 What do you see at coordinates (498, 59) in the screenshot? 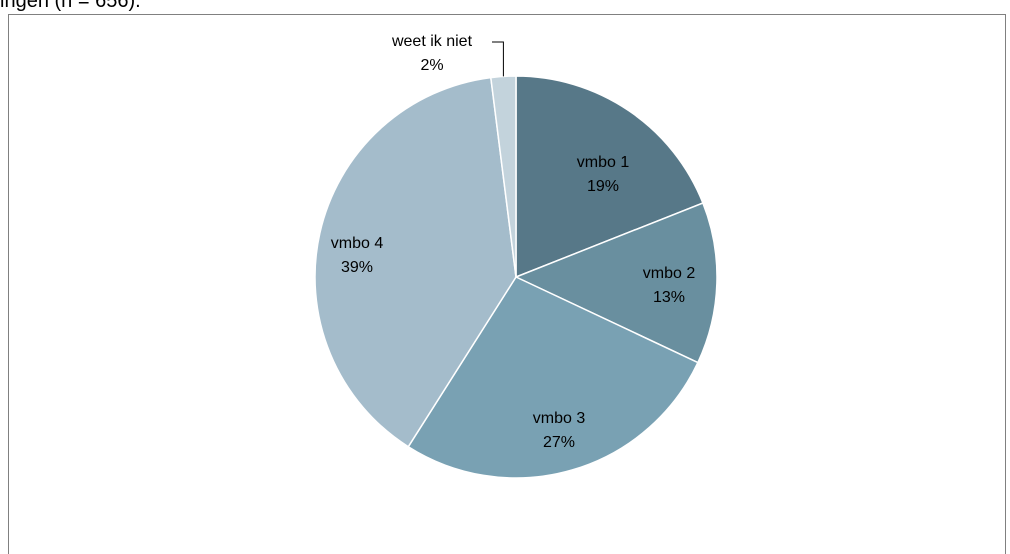
I see `leader-line-weet-ik-niet` at bounding box center [498, 59].